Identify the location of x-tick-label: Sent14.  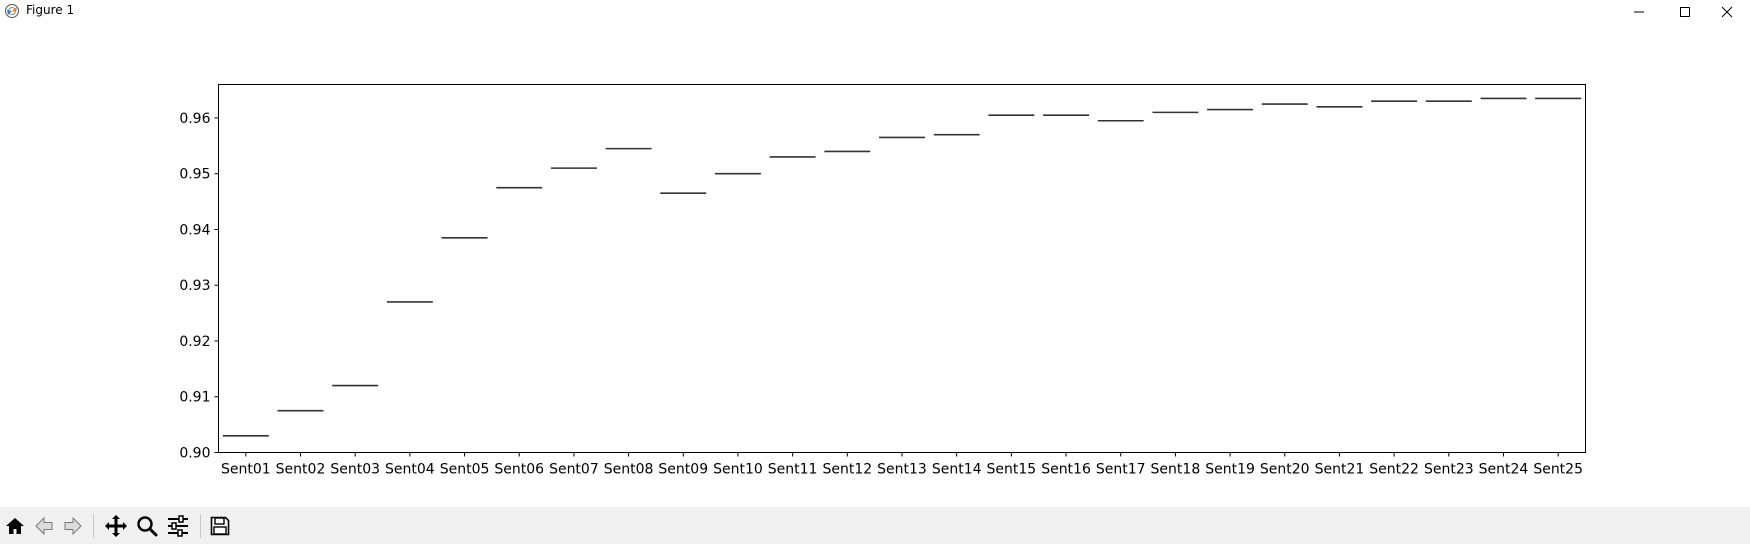
(957, 470).